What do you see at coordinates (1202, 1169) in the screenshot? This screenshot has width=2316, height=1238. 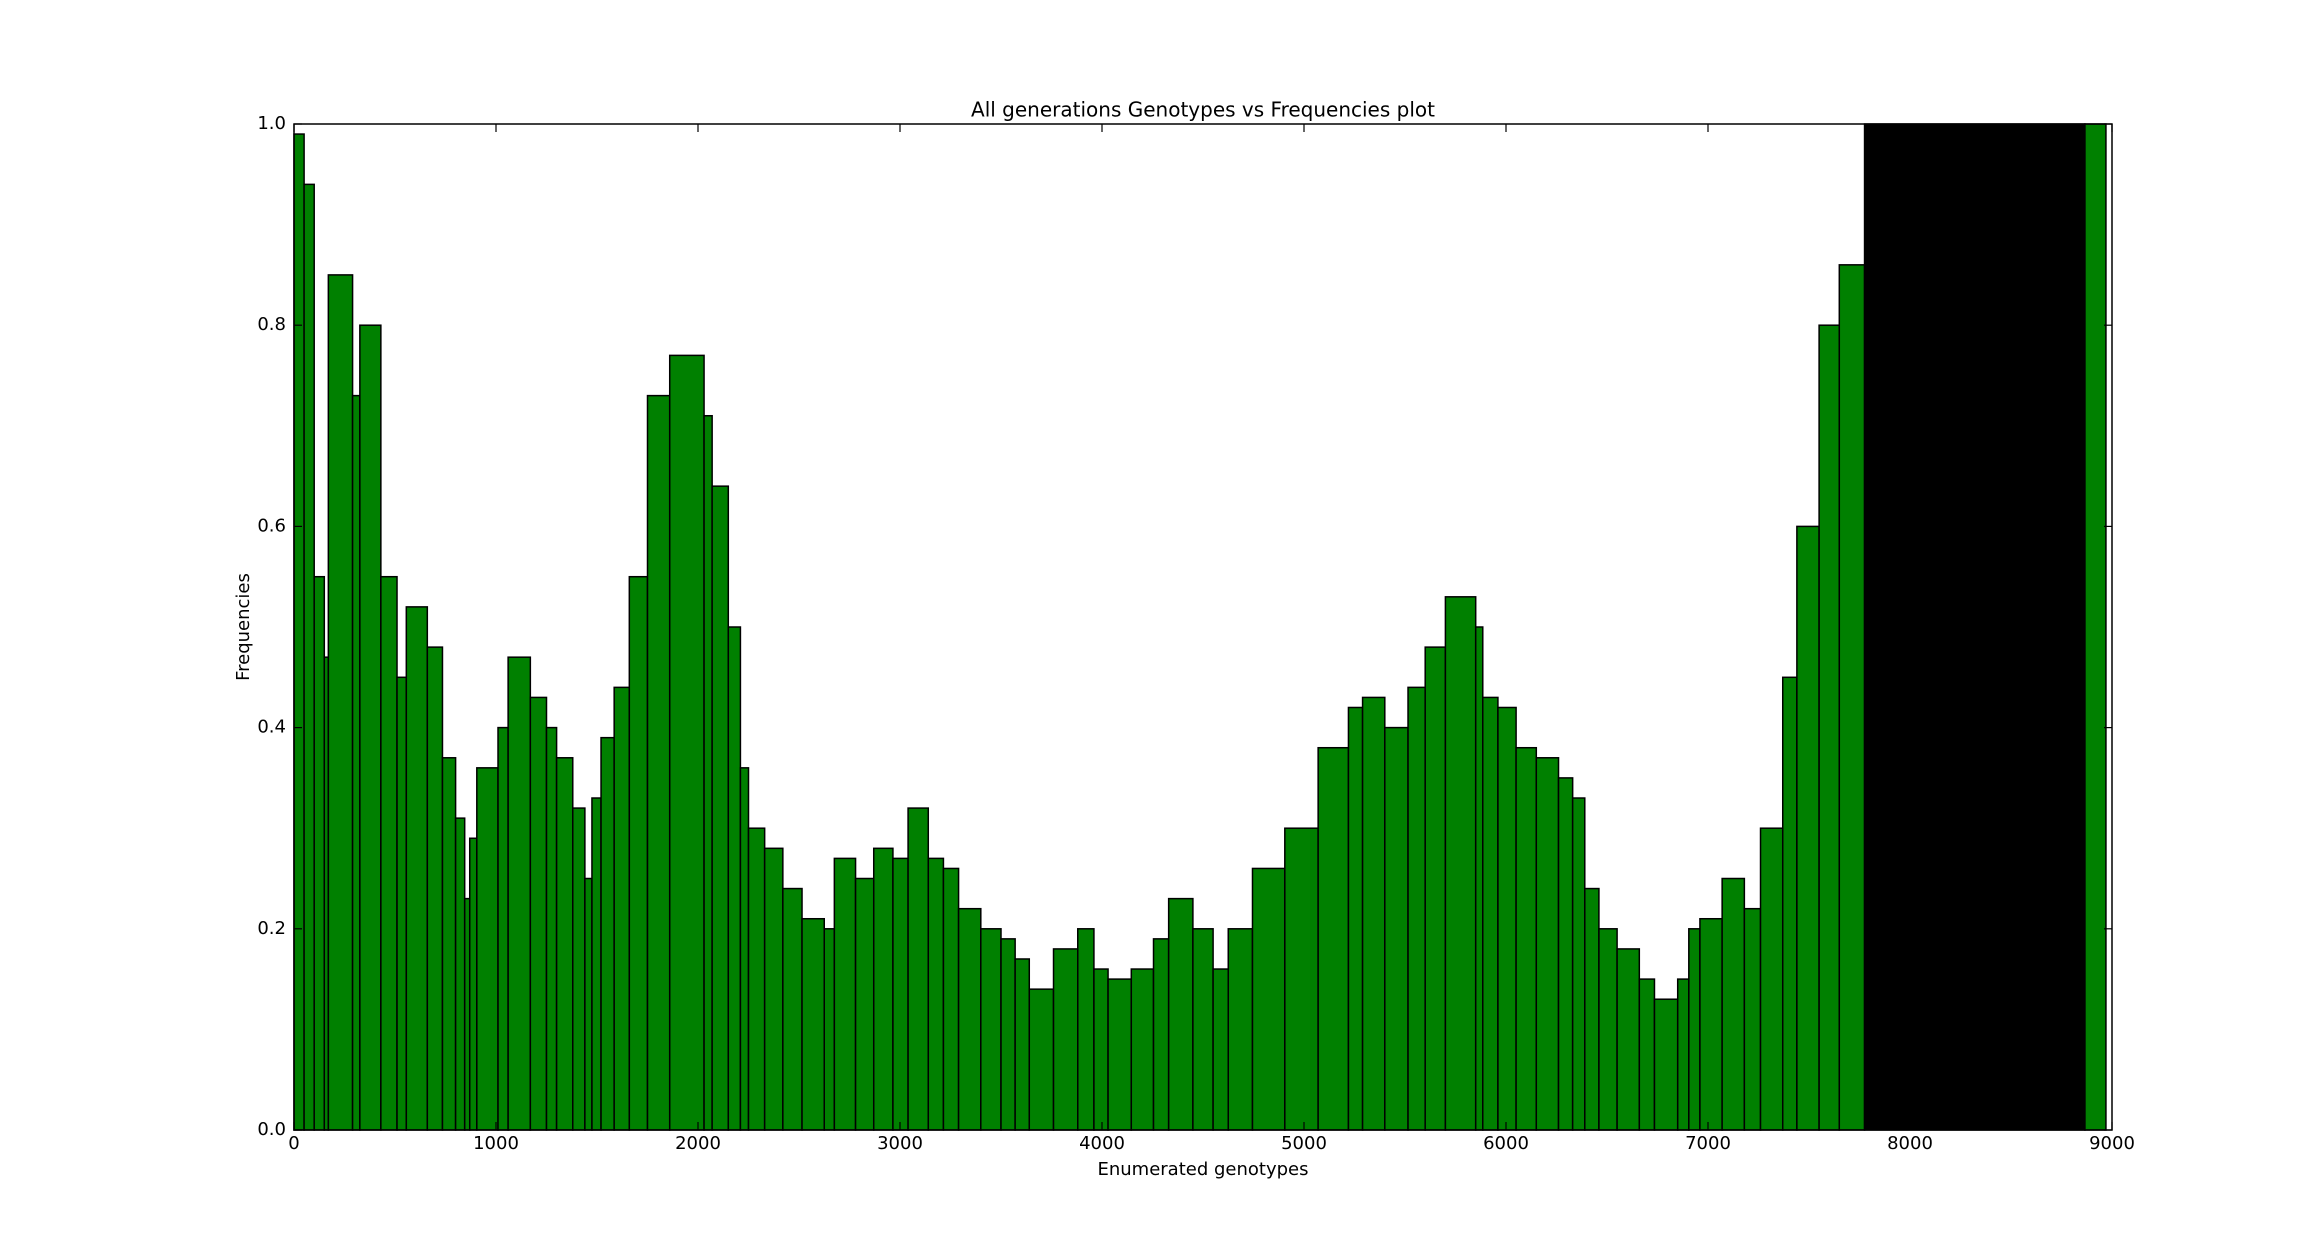 I see `x-axis-label: Enumerated genotypes` at bounding box center [1202, 1169].